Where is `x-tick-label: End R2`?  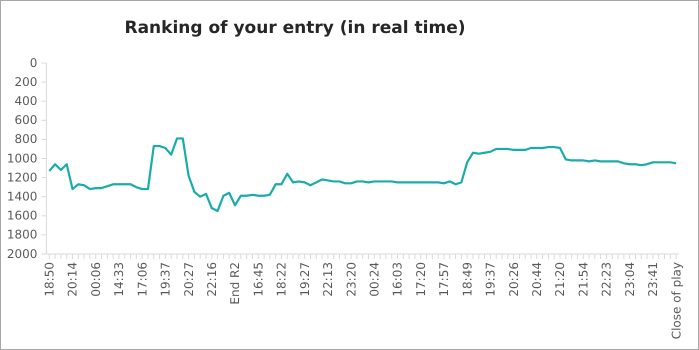
x-tick-label: End R2 is located at coordinates (235, 283).